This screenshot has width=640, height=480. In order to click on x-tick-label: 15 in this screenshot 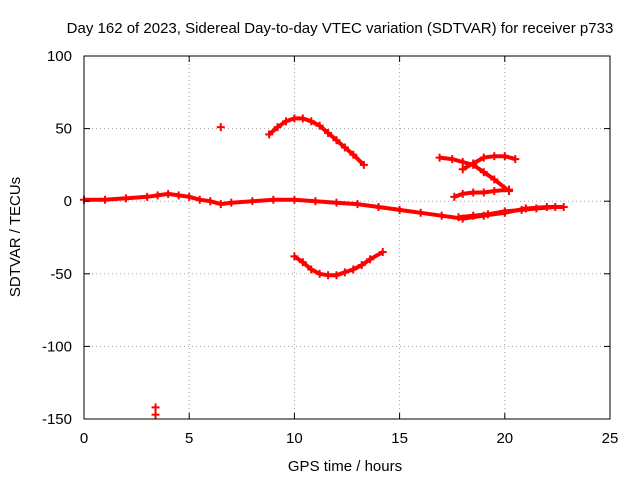, I will do `click(399, 438)`.